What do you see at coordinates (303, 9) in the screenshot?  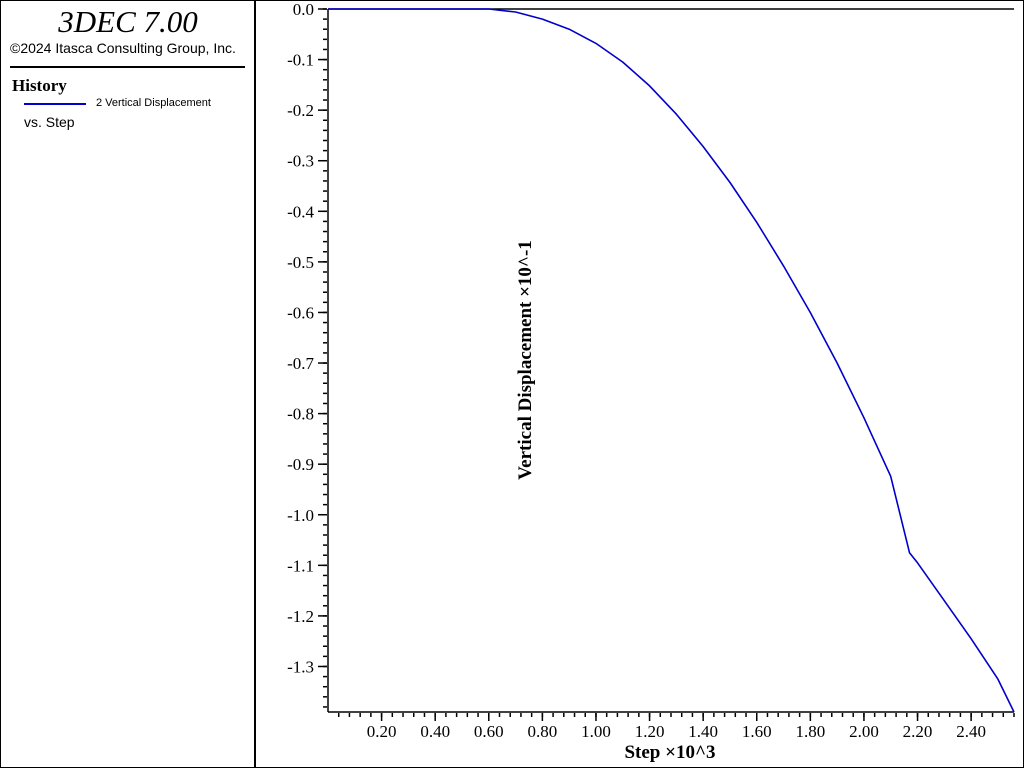 I see `y-tick-label: 0.0` at bounding box center [303, 9].